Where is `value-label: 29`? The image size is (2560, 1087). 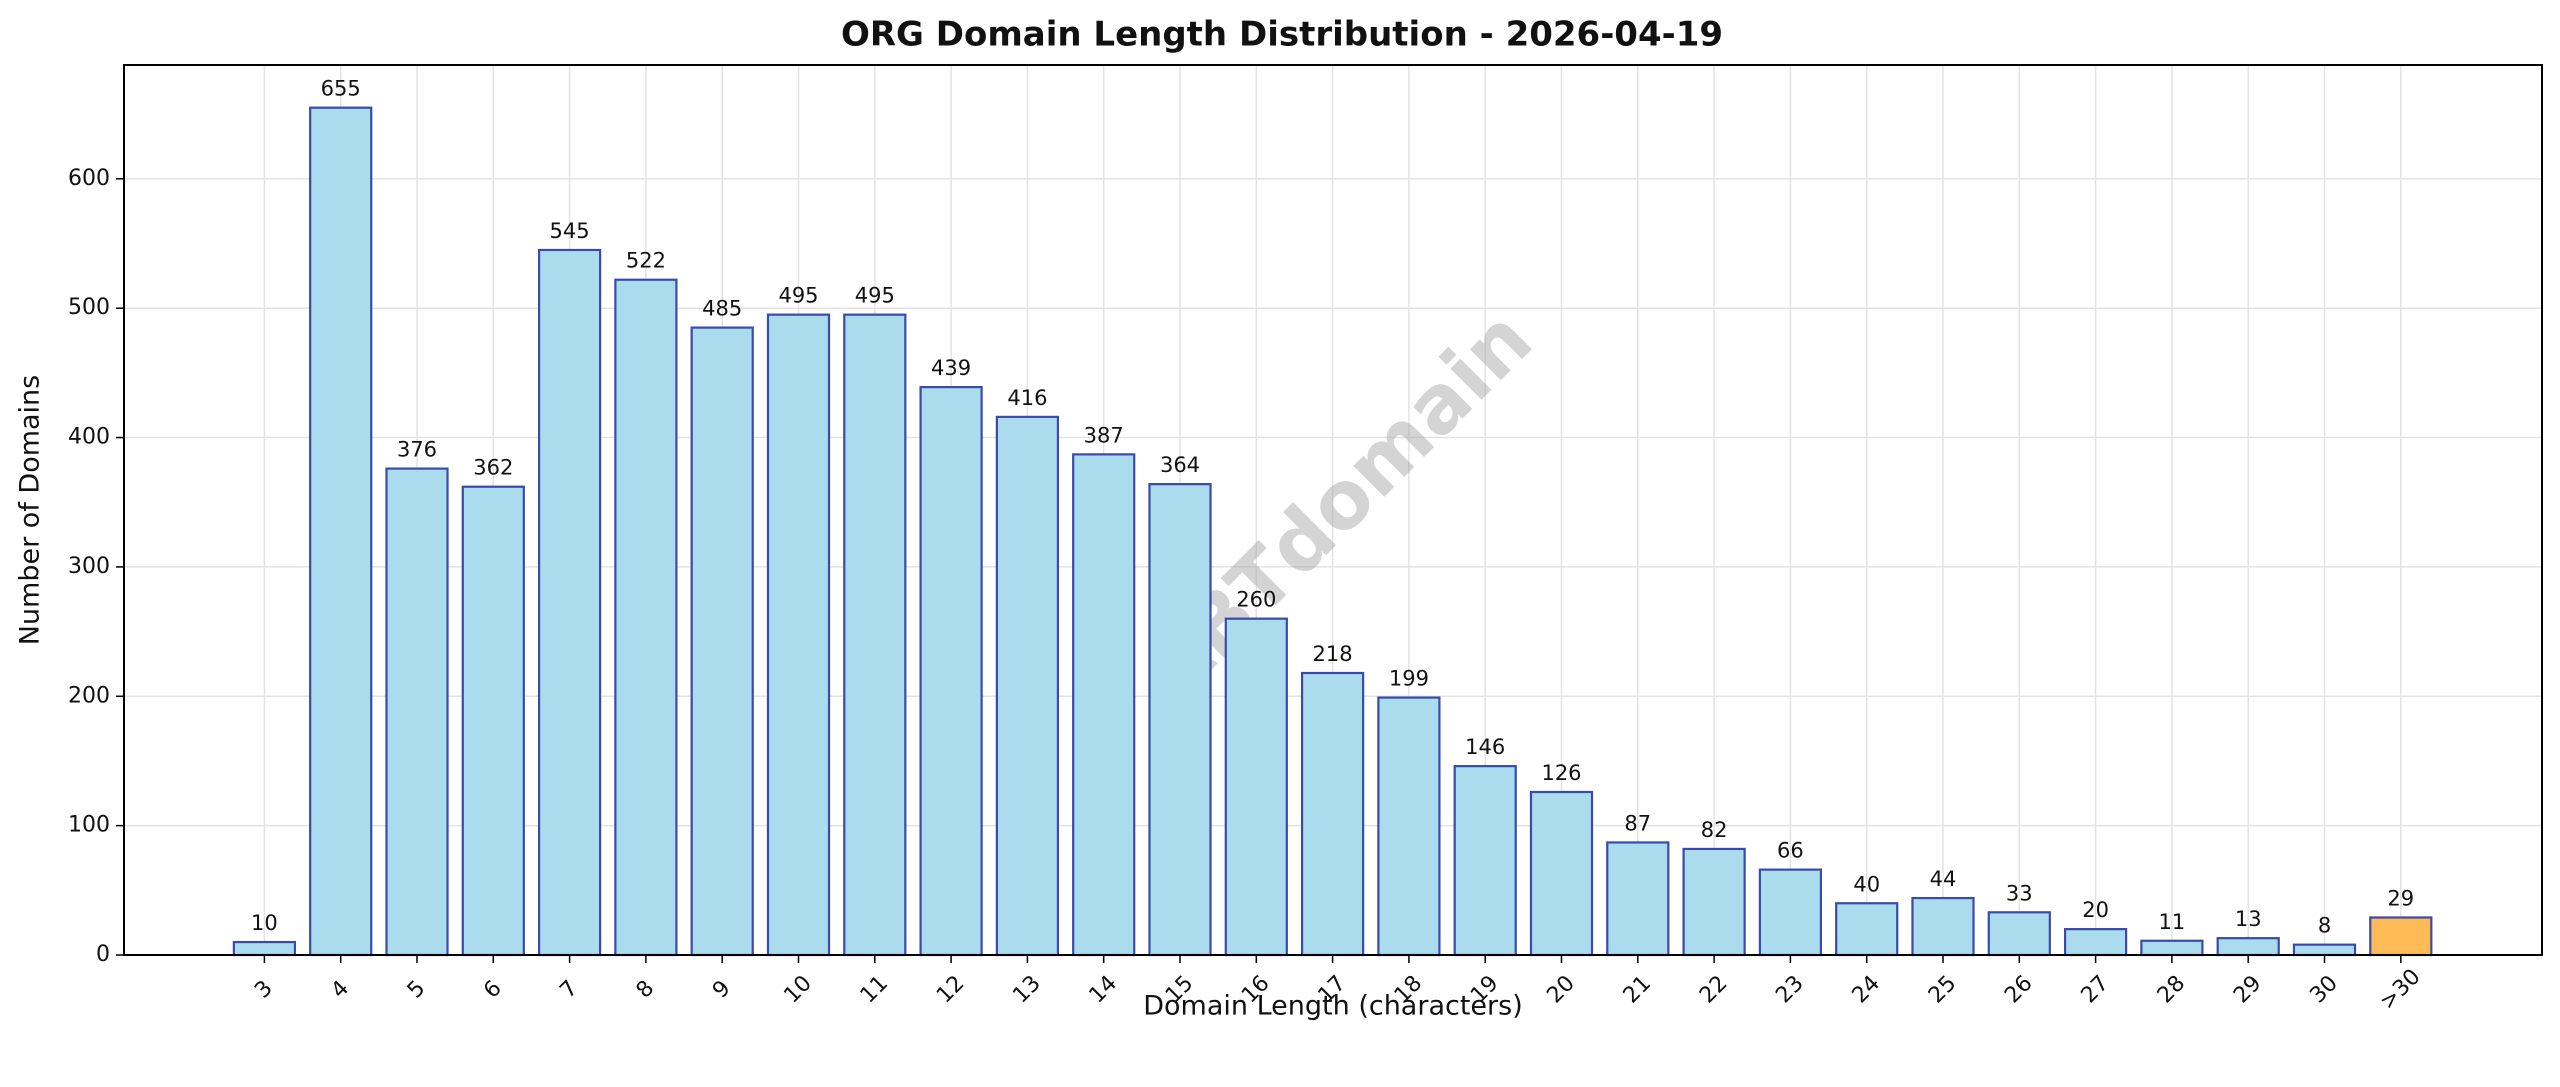
value-label: 29 is located at coordinates (2400, 898).